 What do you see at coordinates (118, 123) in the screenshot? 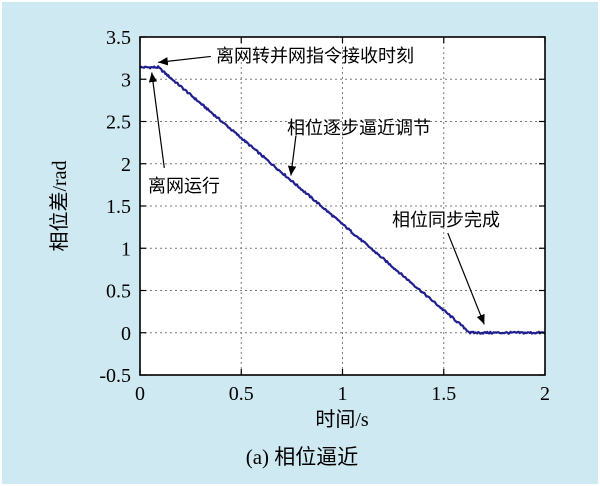
I see `y-tick-label: 2.5` at bounding box center [118, 123].